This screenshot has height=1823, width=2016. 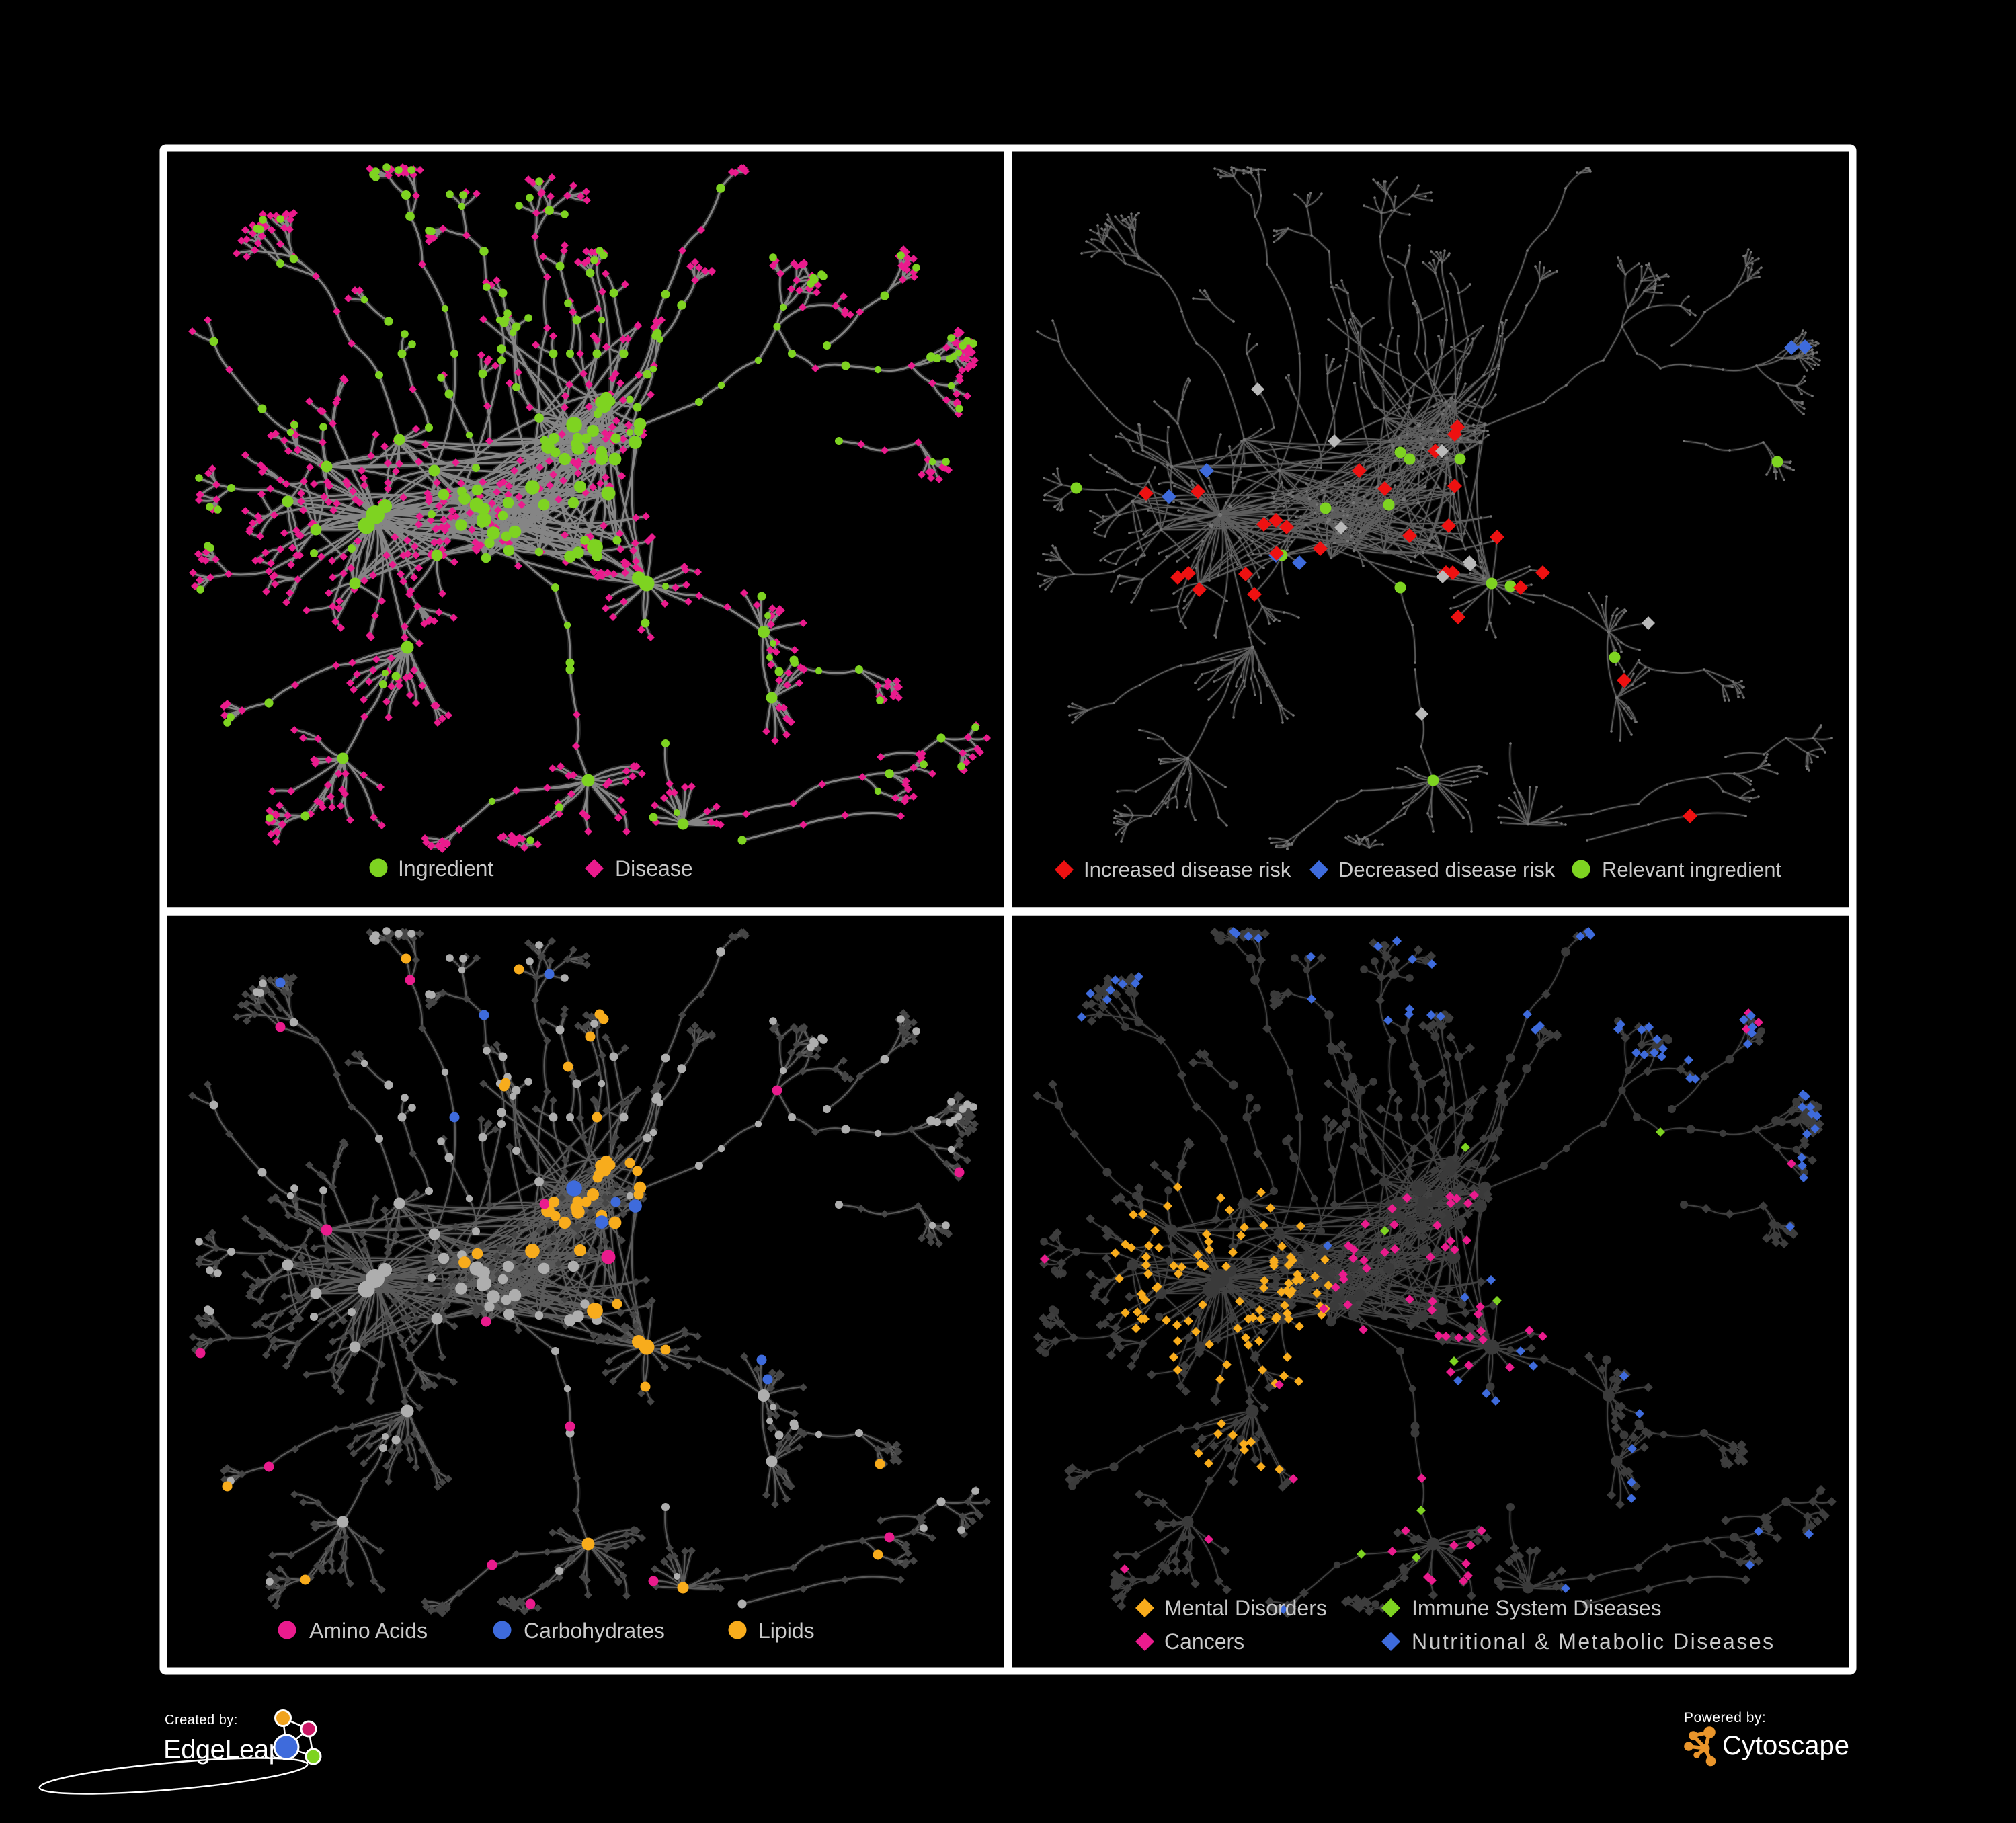 What do you see at coordinates (1204, 1641) in the screenshot?
I see `svg-text: Cancers` at bounding box center [1204, 1641].